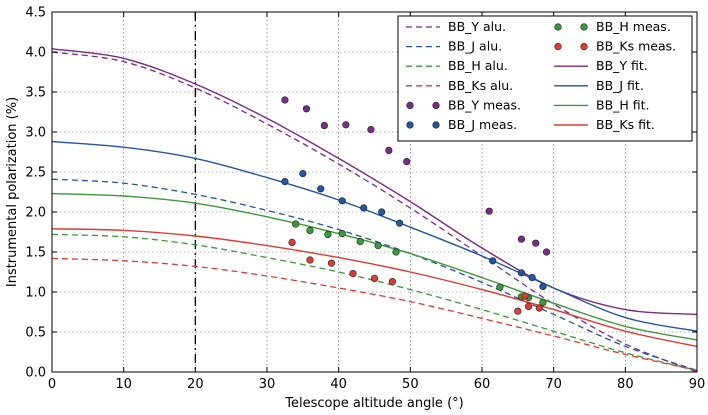 The height and width of the screenshot is (415, 708). Describe the element at coordinates (35, 53) in the screenshot. I see `y-tick-label: 4.0` at that location.